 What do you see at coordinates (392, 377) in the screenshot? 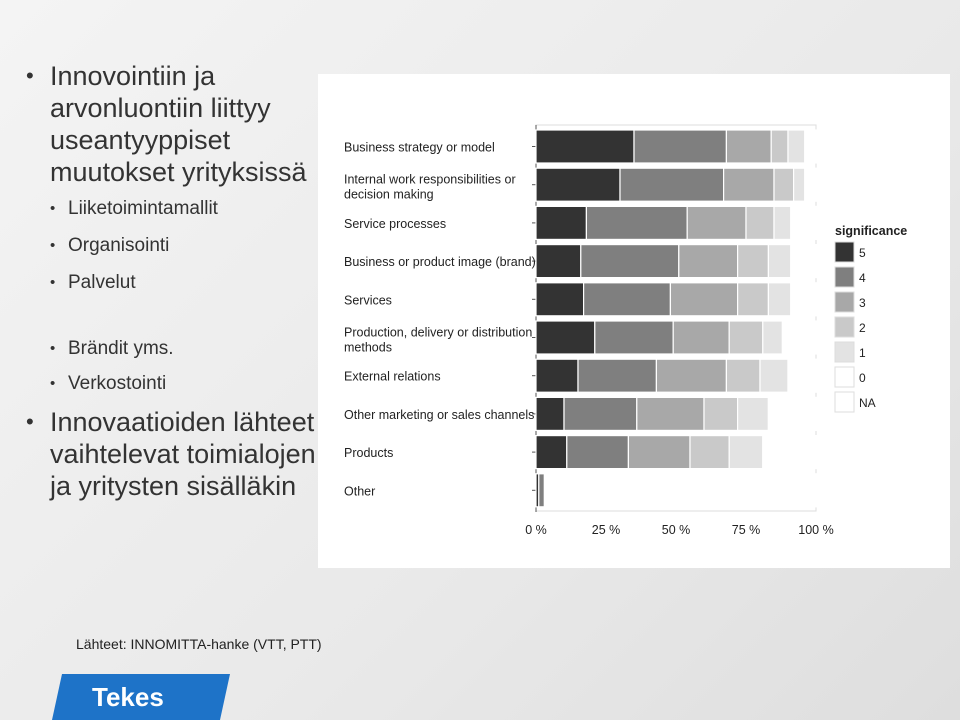
I see `category-label: External relations` at bounding box center [392, 377].